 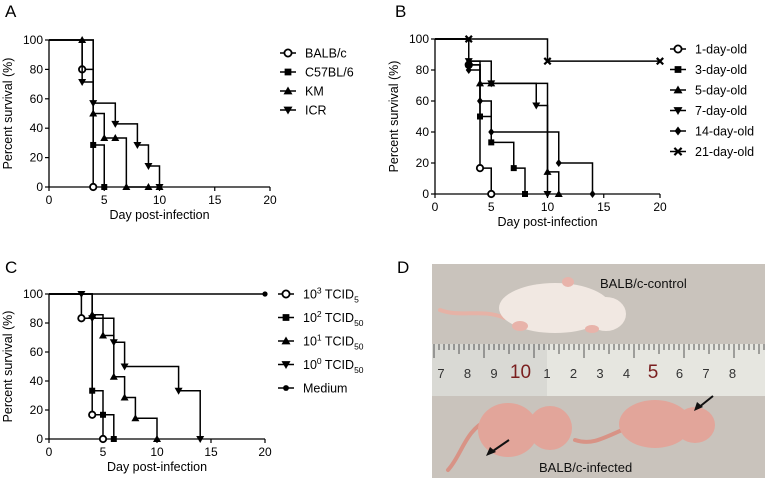 I want to click on legend-label-sup: 0, so click(x=319, y=361).